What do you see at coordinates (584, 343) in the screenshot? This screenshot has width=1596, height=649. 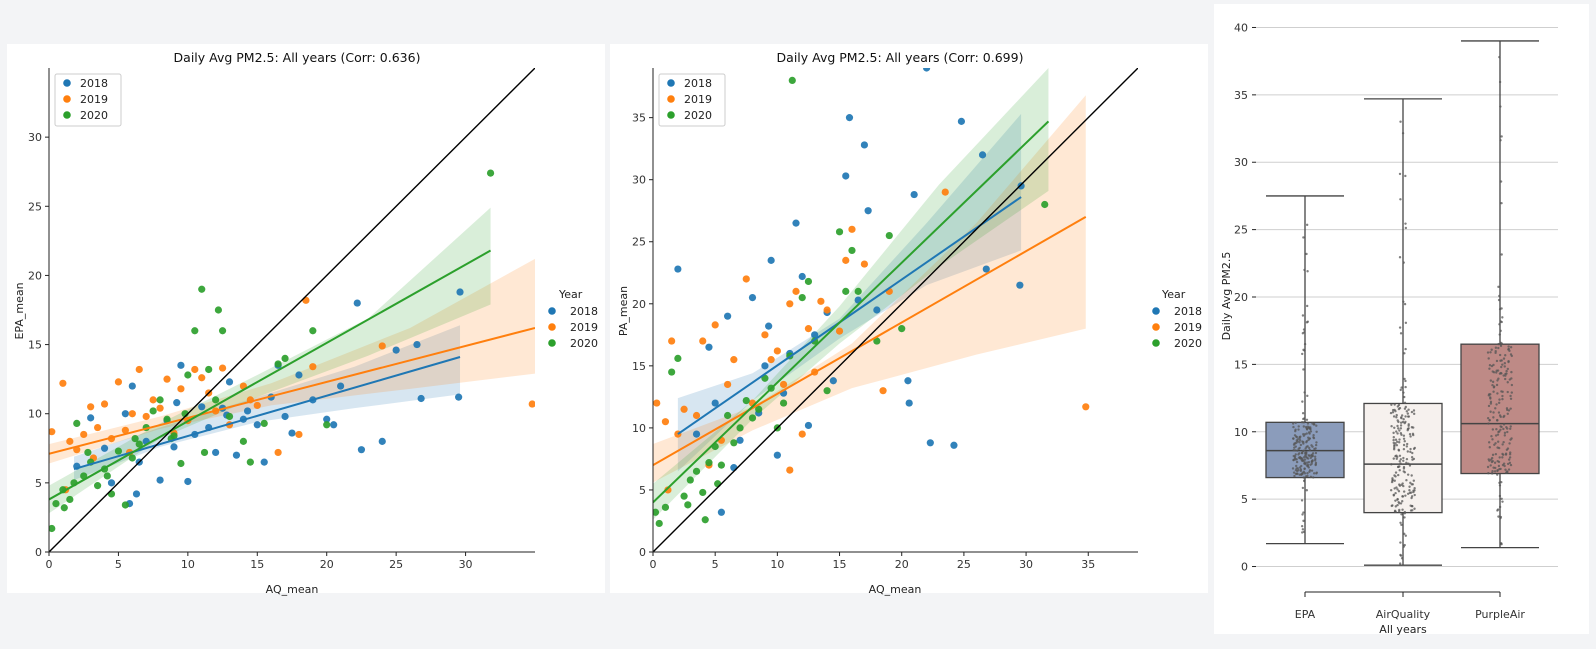 I see `hue-label-2020: 2020` at bounding box center [584, 343].